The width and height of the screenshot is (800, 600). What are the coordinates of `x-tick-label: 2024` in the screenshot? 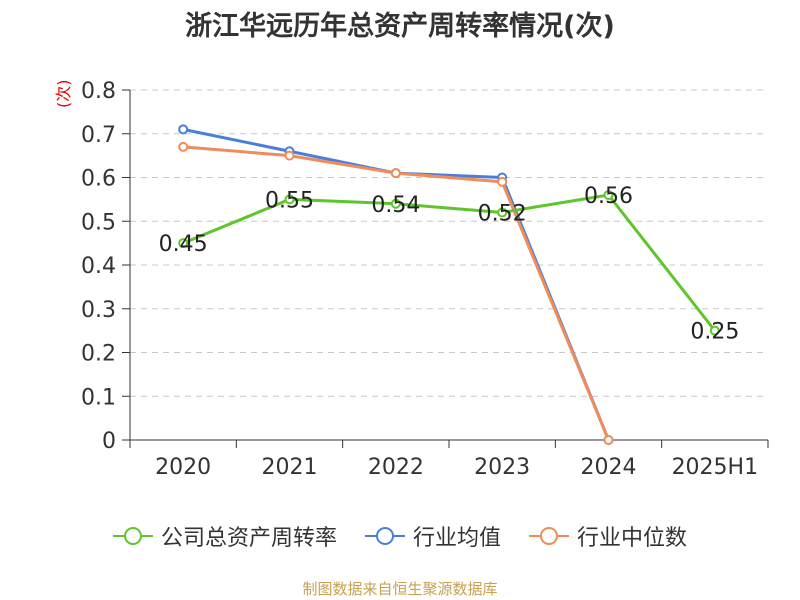 It's located at (609, 467).